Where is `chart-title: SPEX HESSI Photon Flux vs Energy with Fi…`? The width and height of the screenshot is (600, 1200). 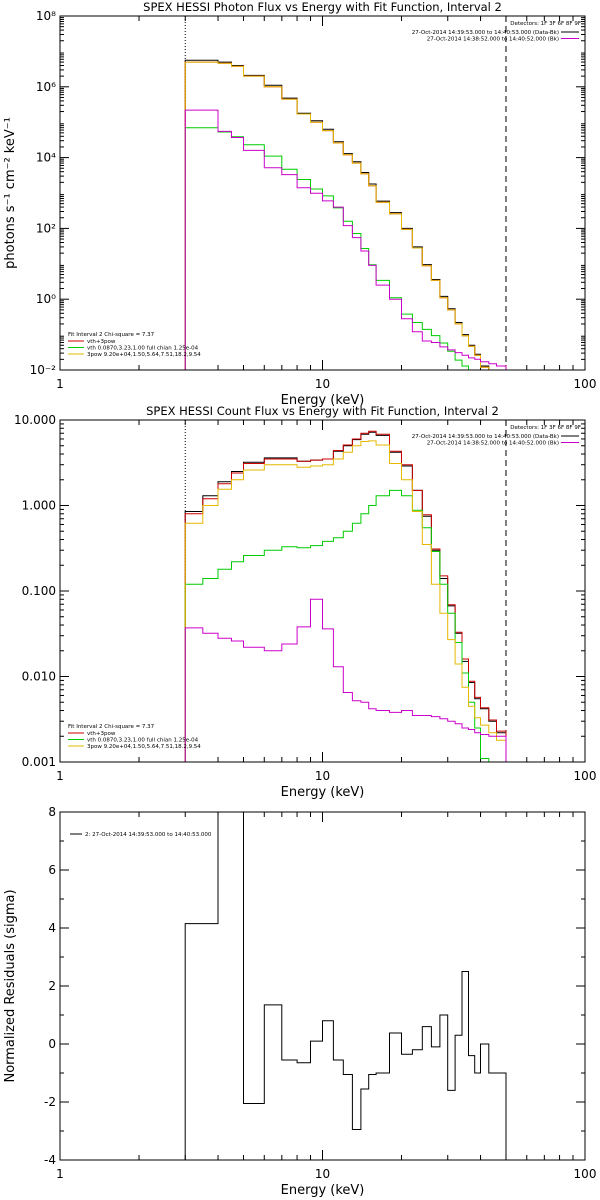 chart-title: SPEX HESSI Photon Flux vs Energy with Fi… is located at coordinates (322, 7).